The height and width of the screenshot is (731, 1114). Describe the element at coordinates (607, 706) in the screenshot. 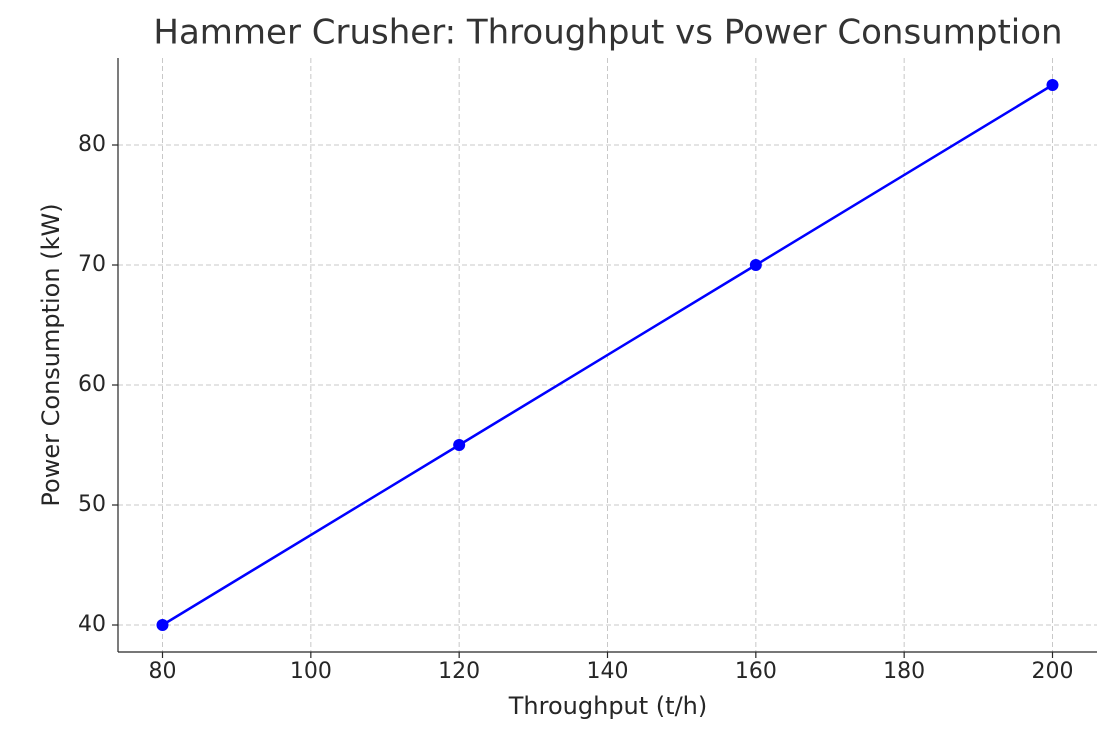

I see `x-axis-label: Throughput (t/h)` at that location.